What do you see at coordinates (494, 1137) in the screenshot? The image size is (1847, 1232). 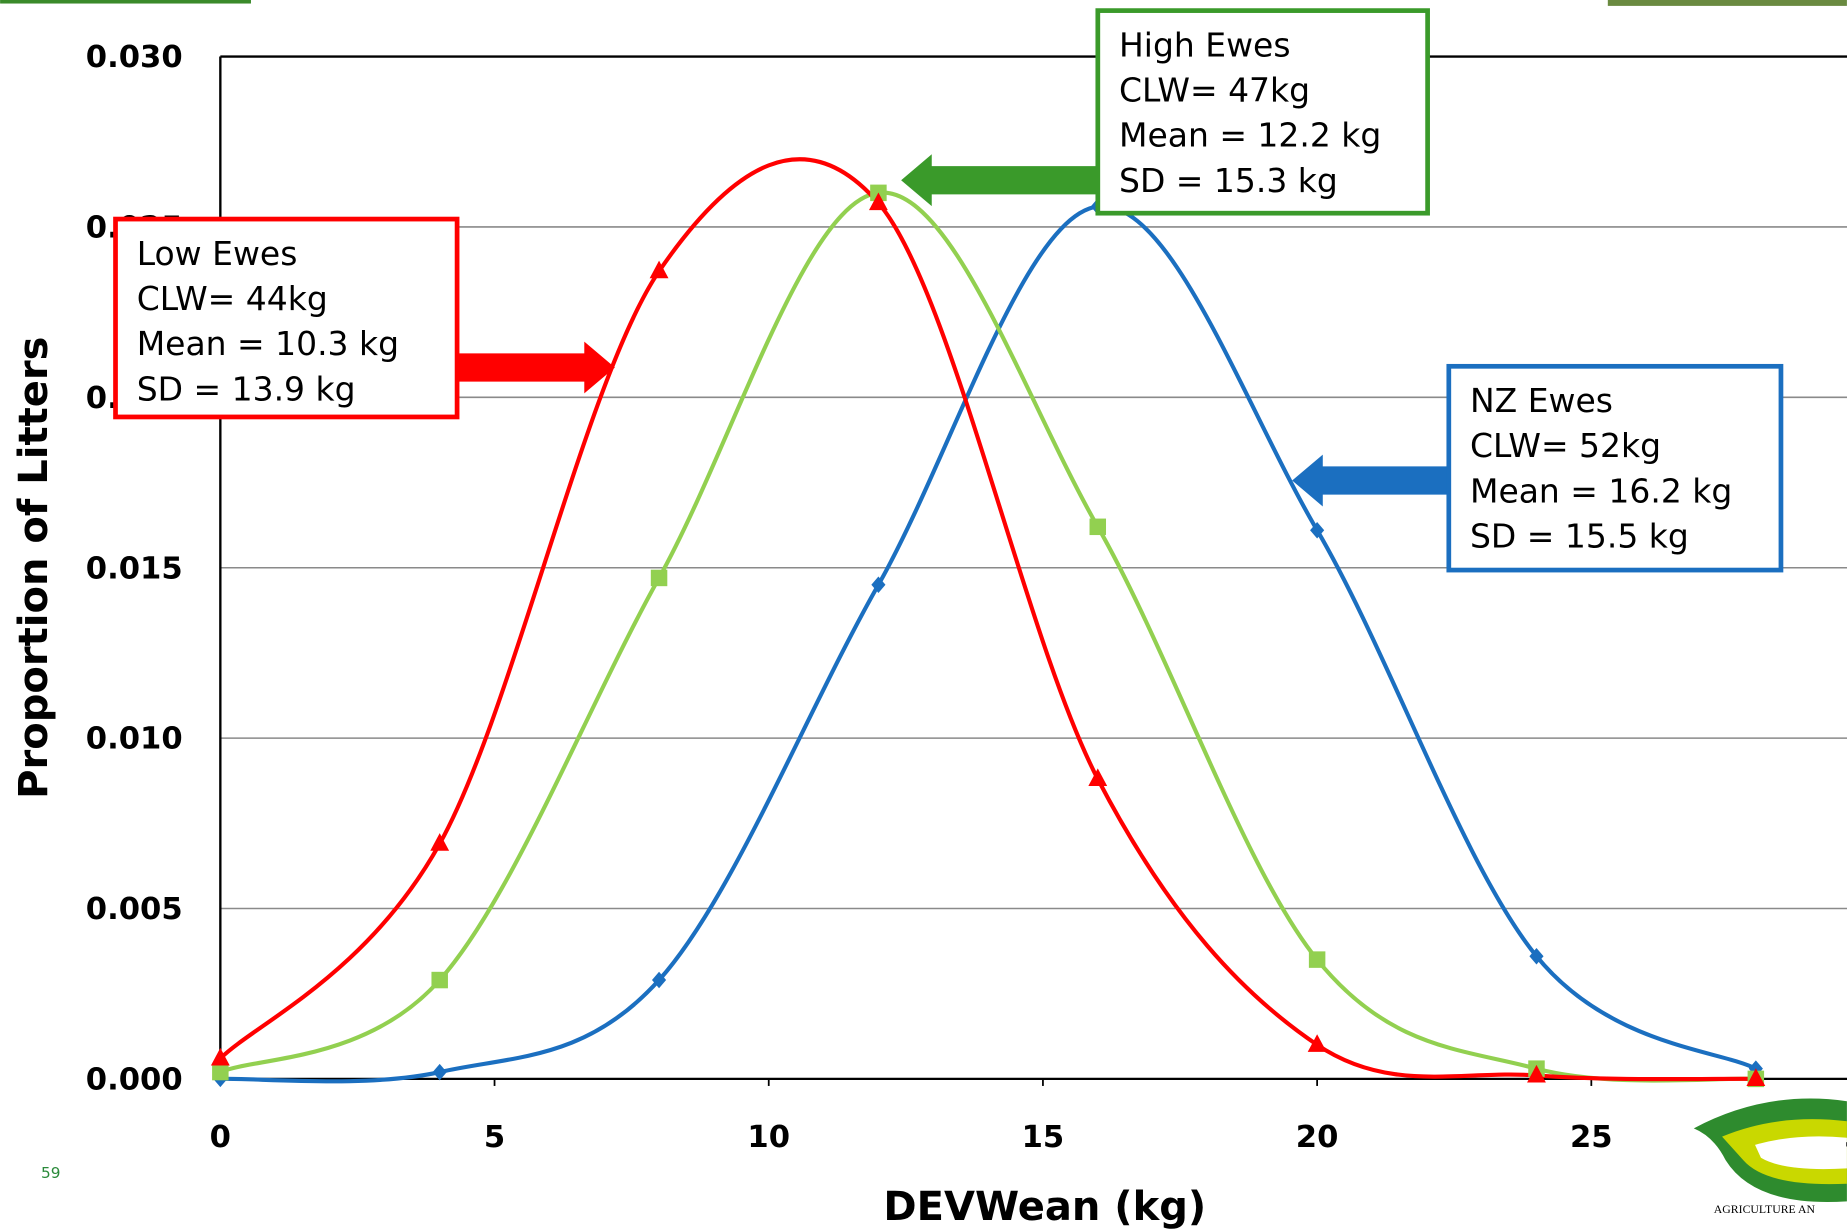 I see `x-tick-label: 5` at bounding box center [494, 1137].